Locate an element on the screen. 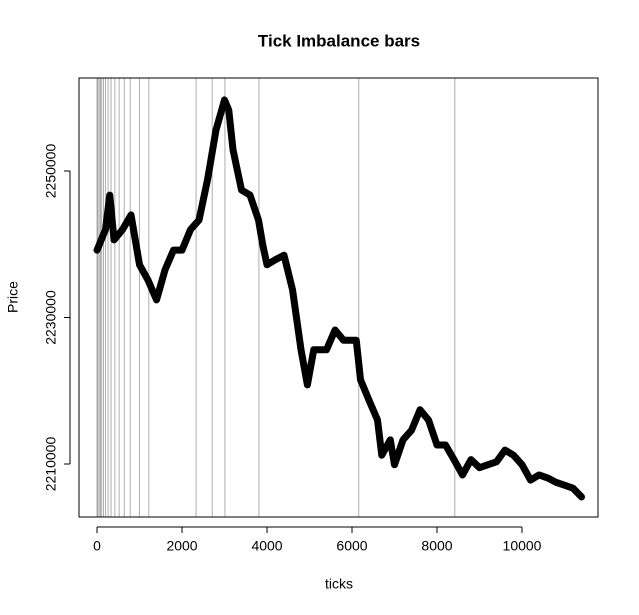 The width and height of the screenshot is (639, 615). x-tick-label: 6000 is located at coordinates (351, 546).